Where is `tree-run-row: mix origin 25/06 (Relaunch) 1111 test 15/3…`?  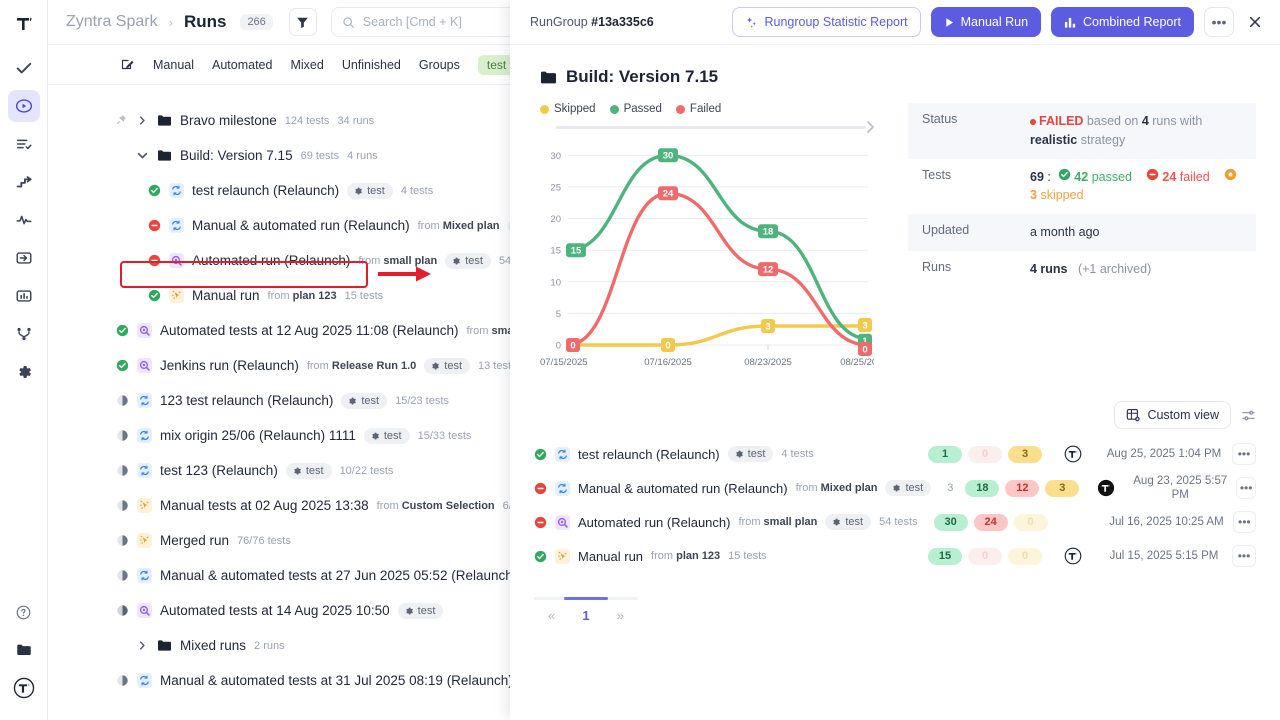 tree-run-row: mix origin 25/06 (Relaunch) 1111 test 15/3… is located at coordinates (664, 435).